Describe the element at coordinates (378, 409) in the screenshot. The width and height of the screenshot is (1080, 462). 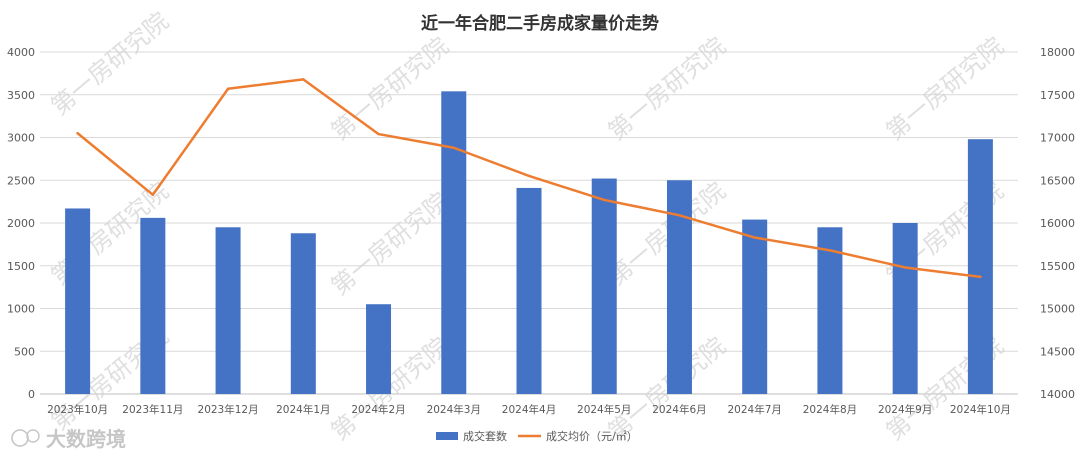
I see `x-tick-label: 2024年2月` at that location.